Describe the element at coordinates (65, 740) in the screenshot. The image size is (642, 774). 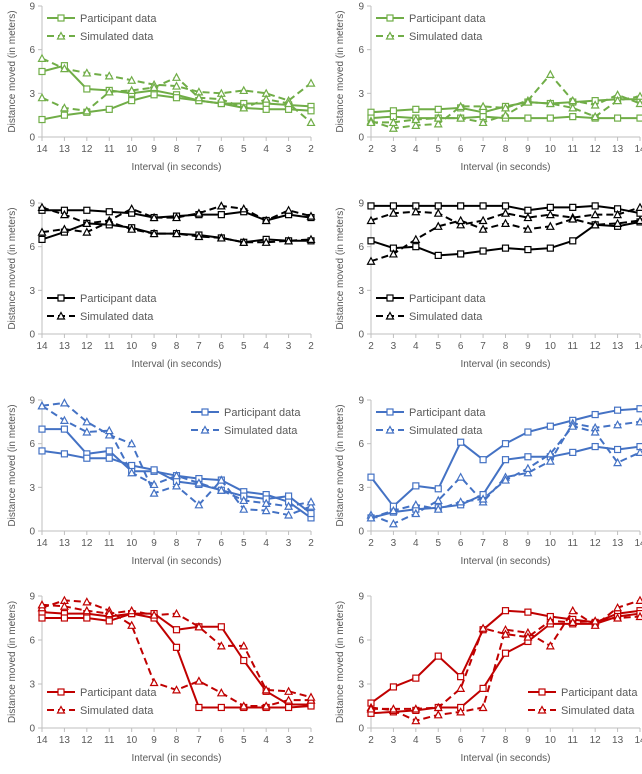
I see `x-tick-label: 13` at that location.